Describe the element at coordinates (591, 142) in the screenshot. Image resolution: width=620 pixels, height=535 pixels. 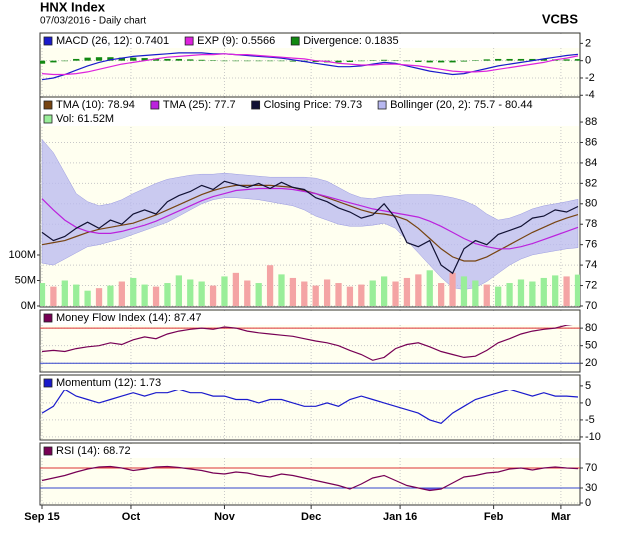
I see `y-tick-label: 86` at that location.